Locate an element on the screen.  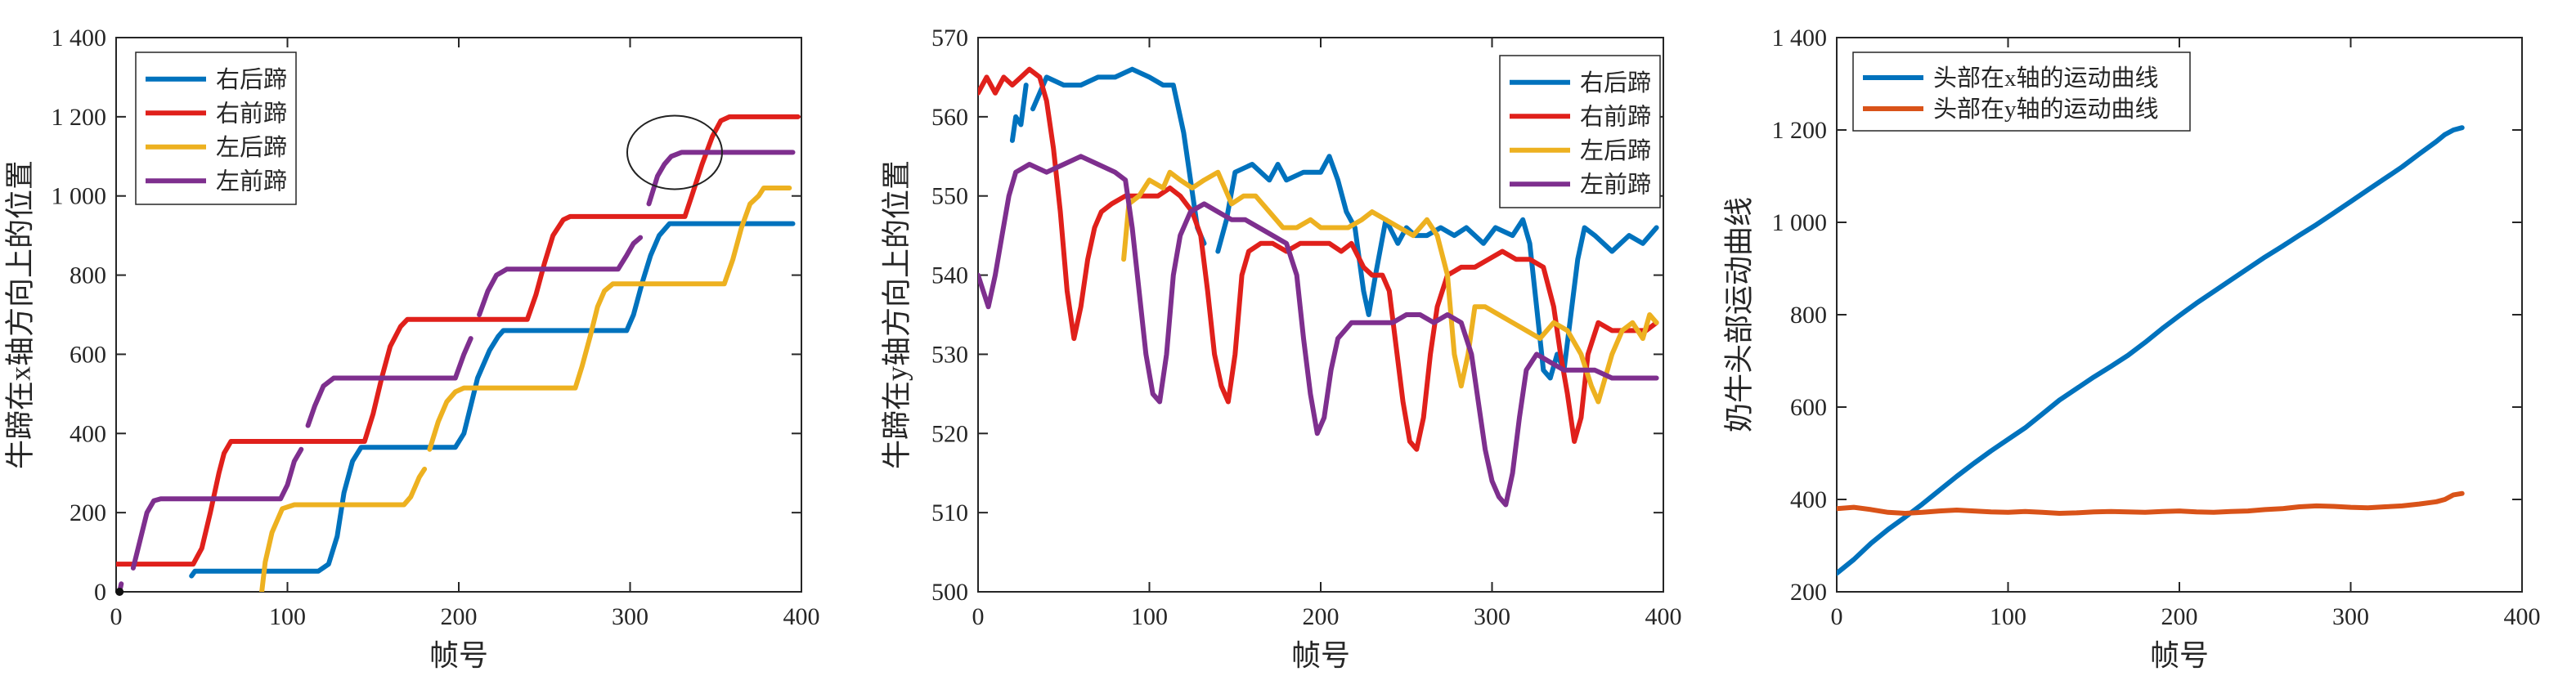
y-axis-label: 牛蹄在y轴方向上的位置 is located at coordinates (897, 314).